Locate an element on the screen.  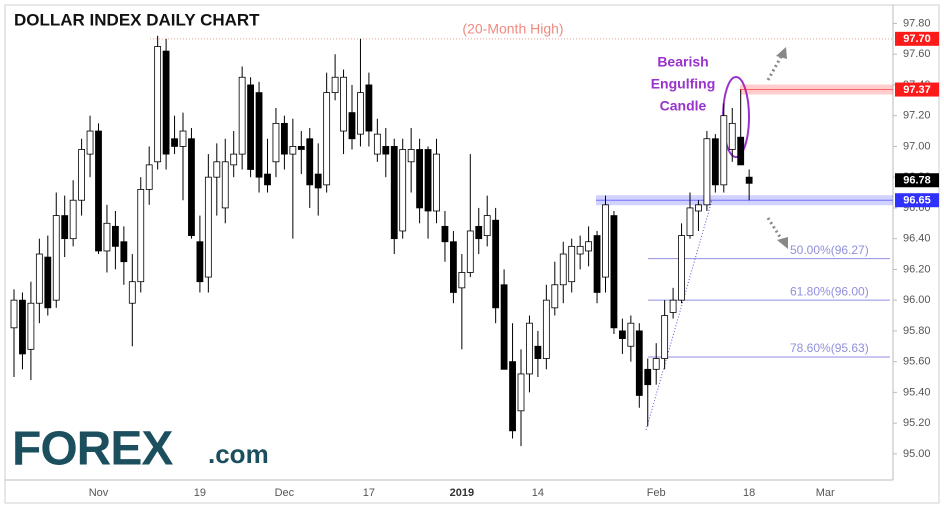
fib-label: 78.60%(95.63) is located at coordinates (829, 348).